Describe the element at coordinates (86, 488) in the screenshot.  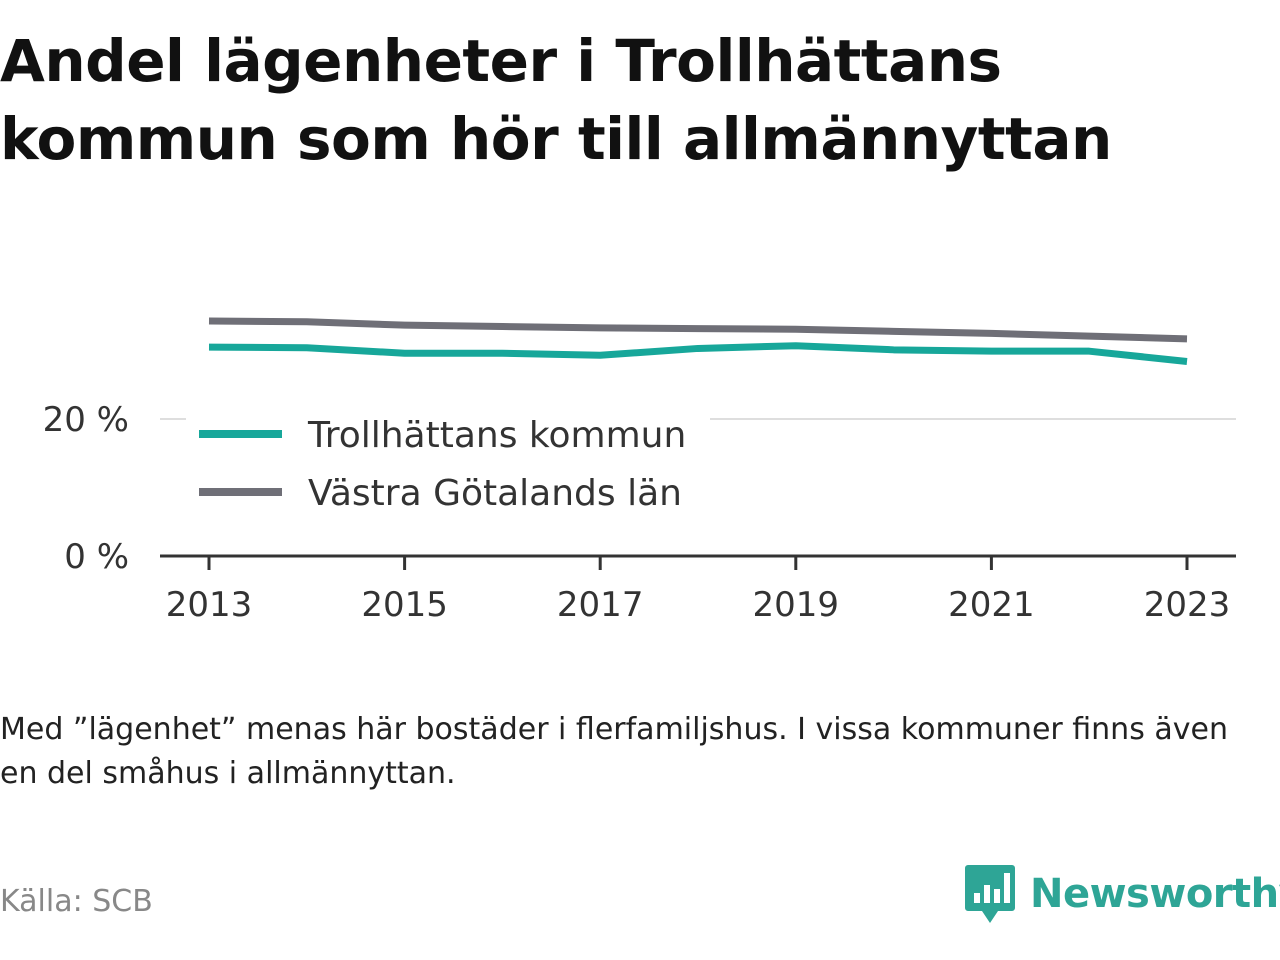
I see `y-axis-tick-labels: 0 % 20 %` at that location.